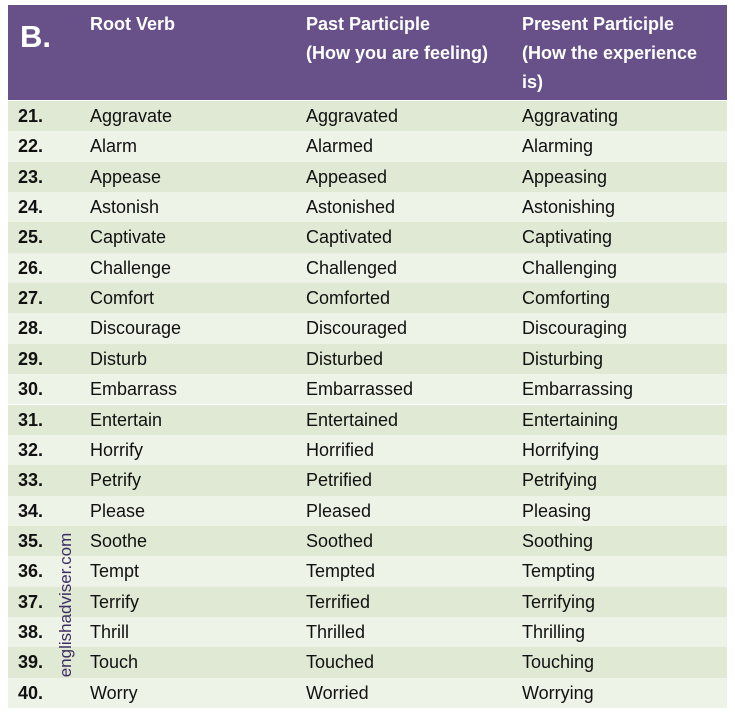 The width and height of the screenshot is (735, 714). What do you see at coordinates (558, 692) in the screenshot?
I see `cell: Worrying` at bounding box center [558, 692].